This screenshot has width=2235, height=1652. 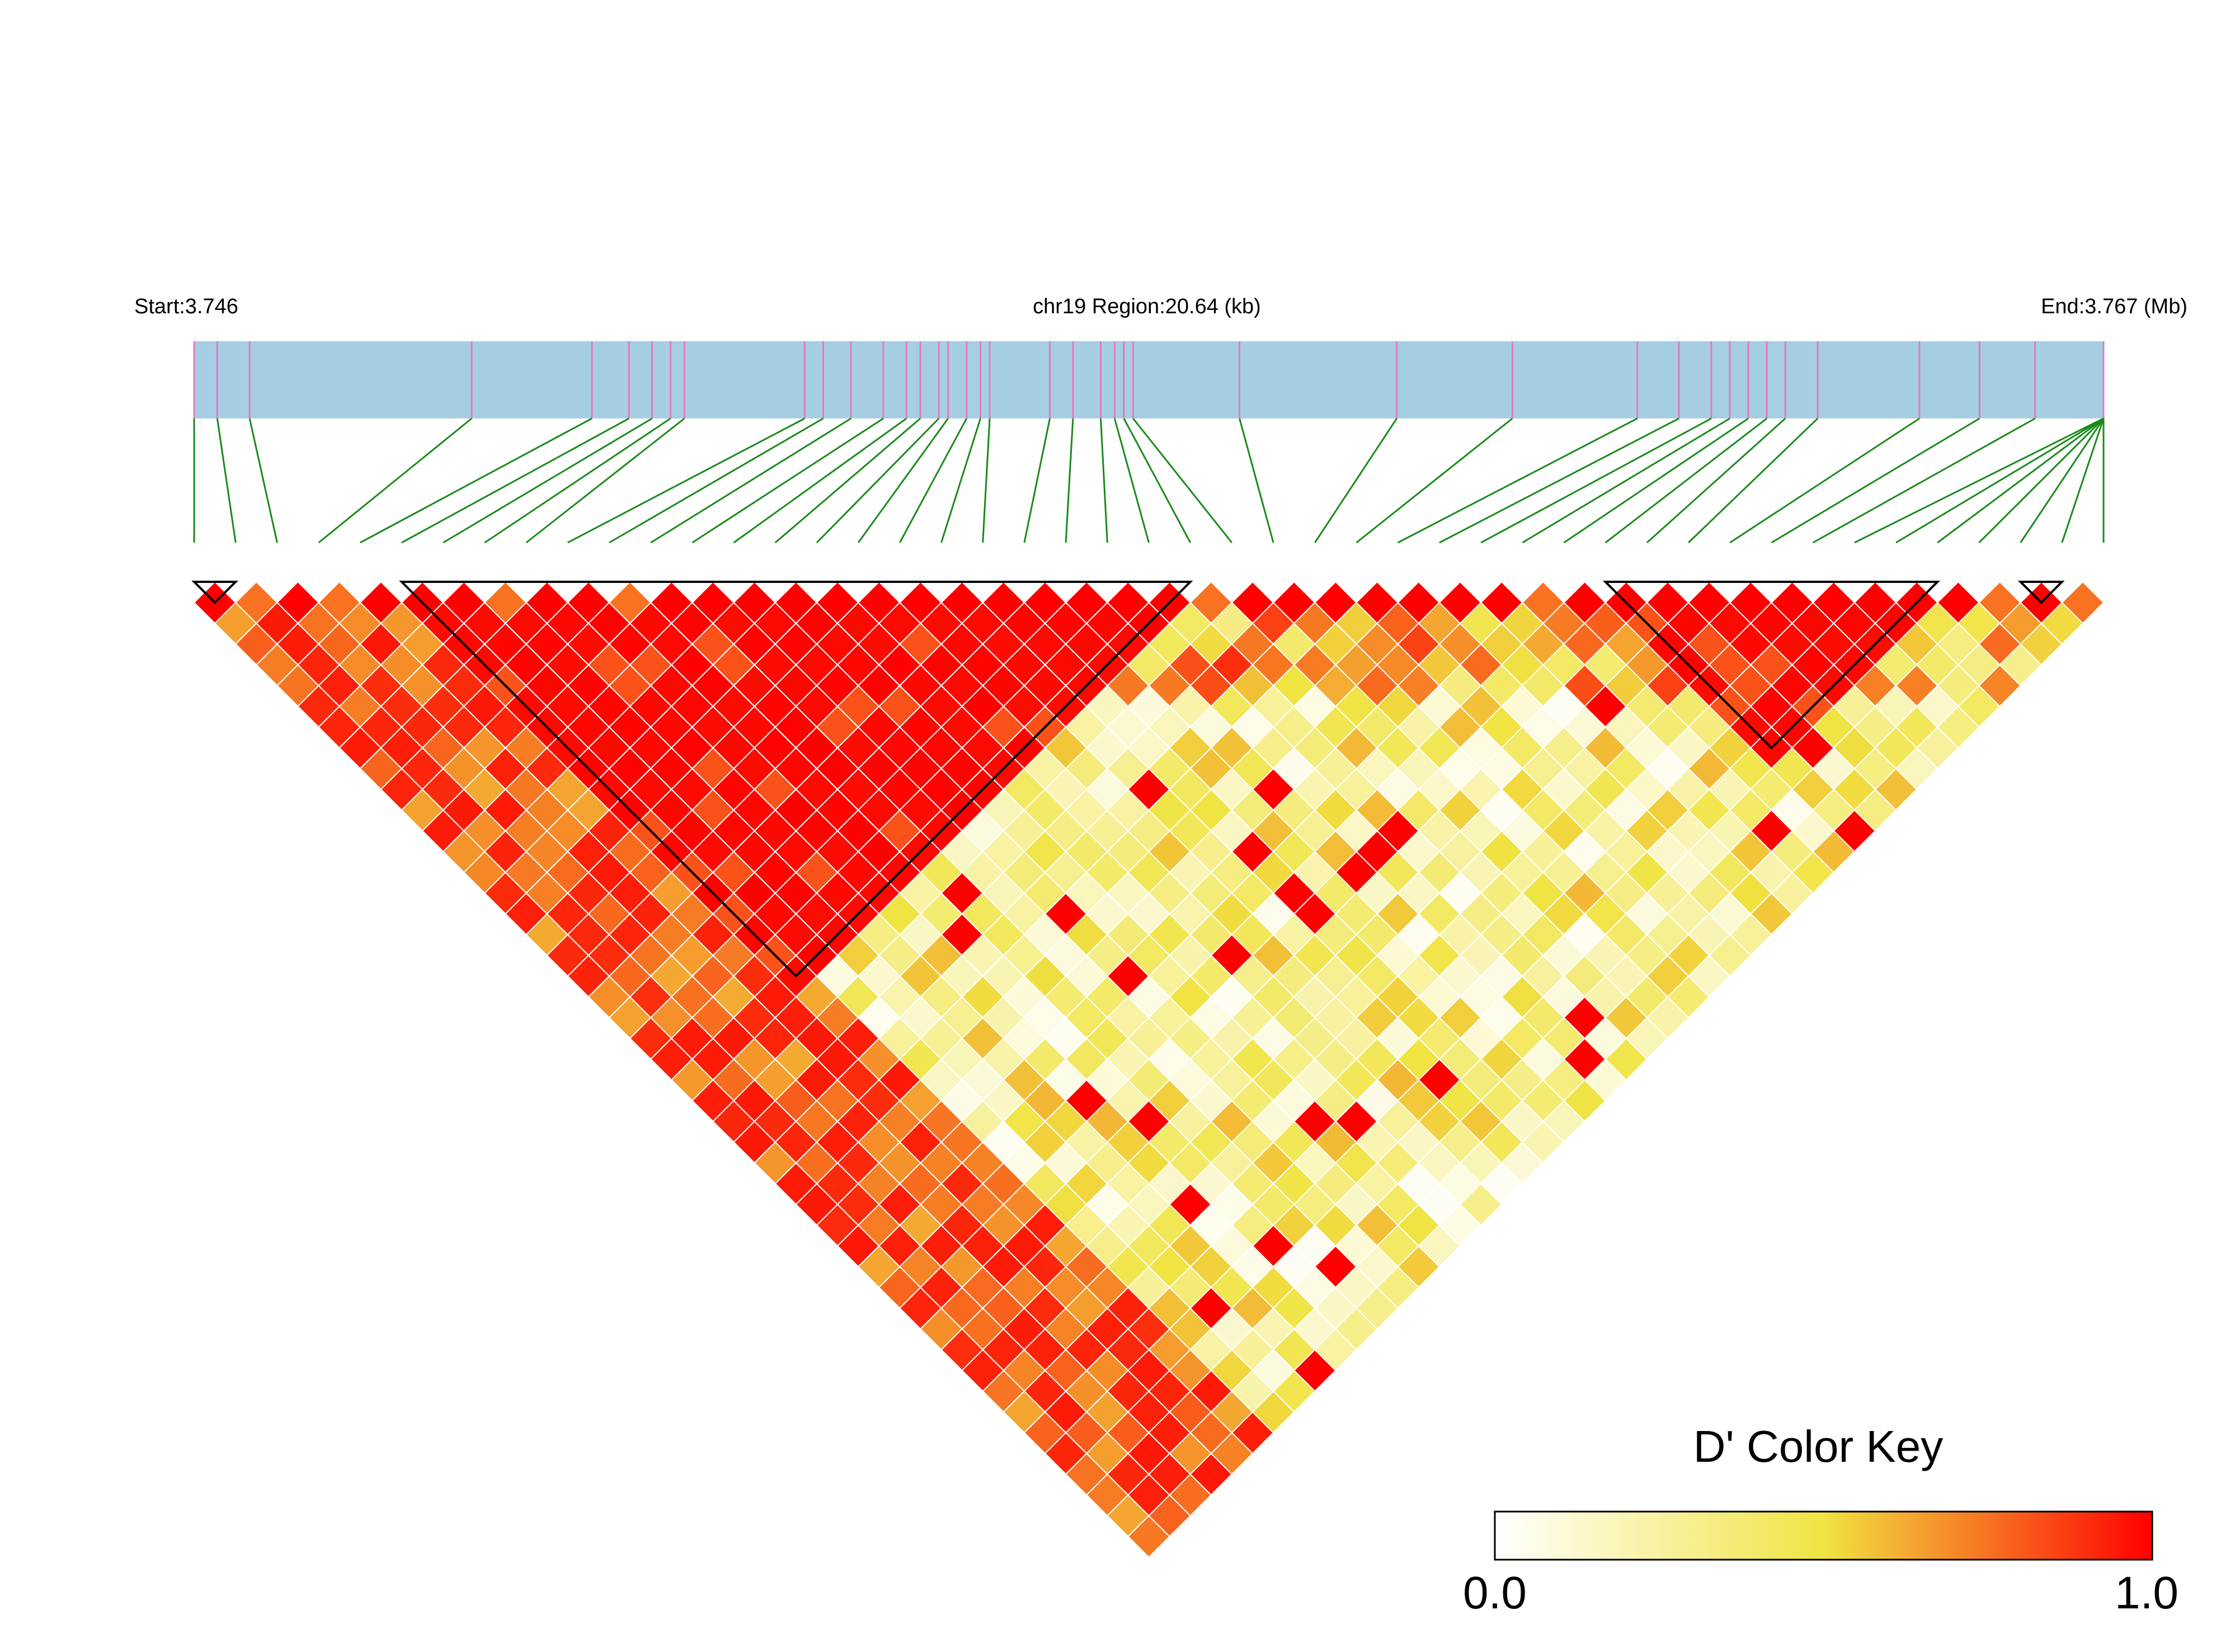 I want to click on region-start-label: Start:3.746, so click(x=186, y=306).